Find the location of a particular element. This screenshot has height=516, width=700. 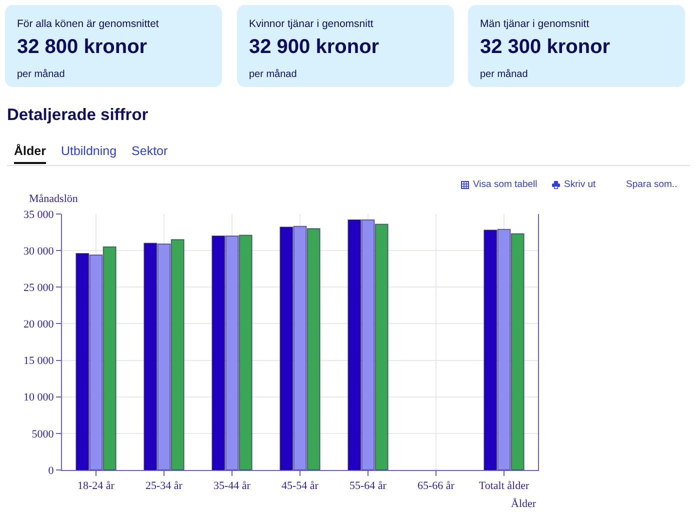

y-tick-label: 5000 is located at coordinates (43, 434).